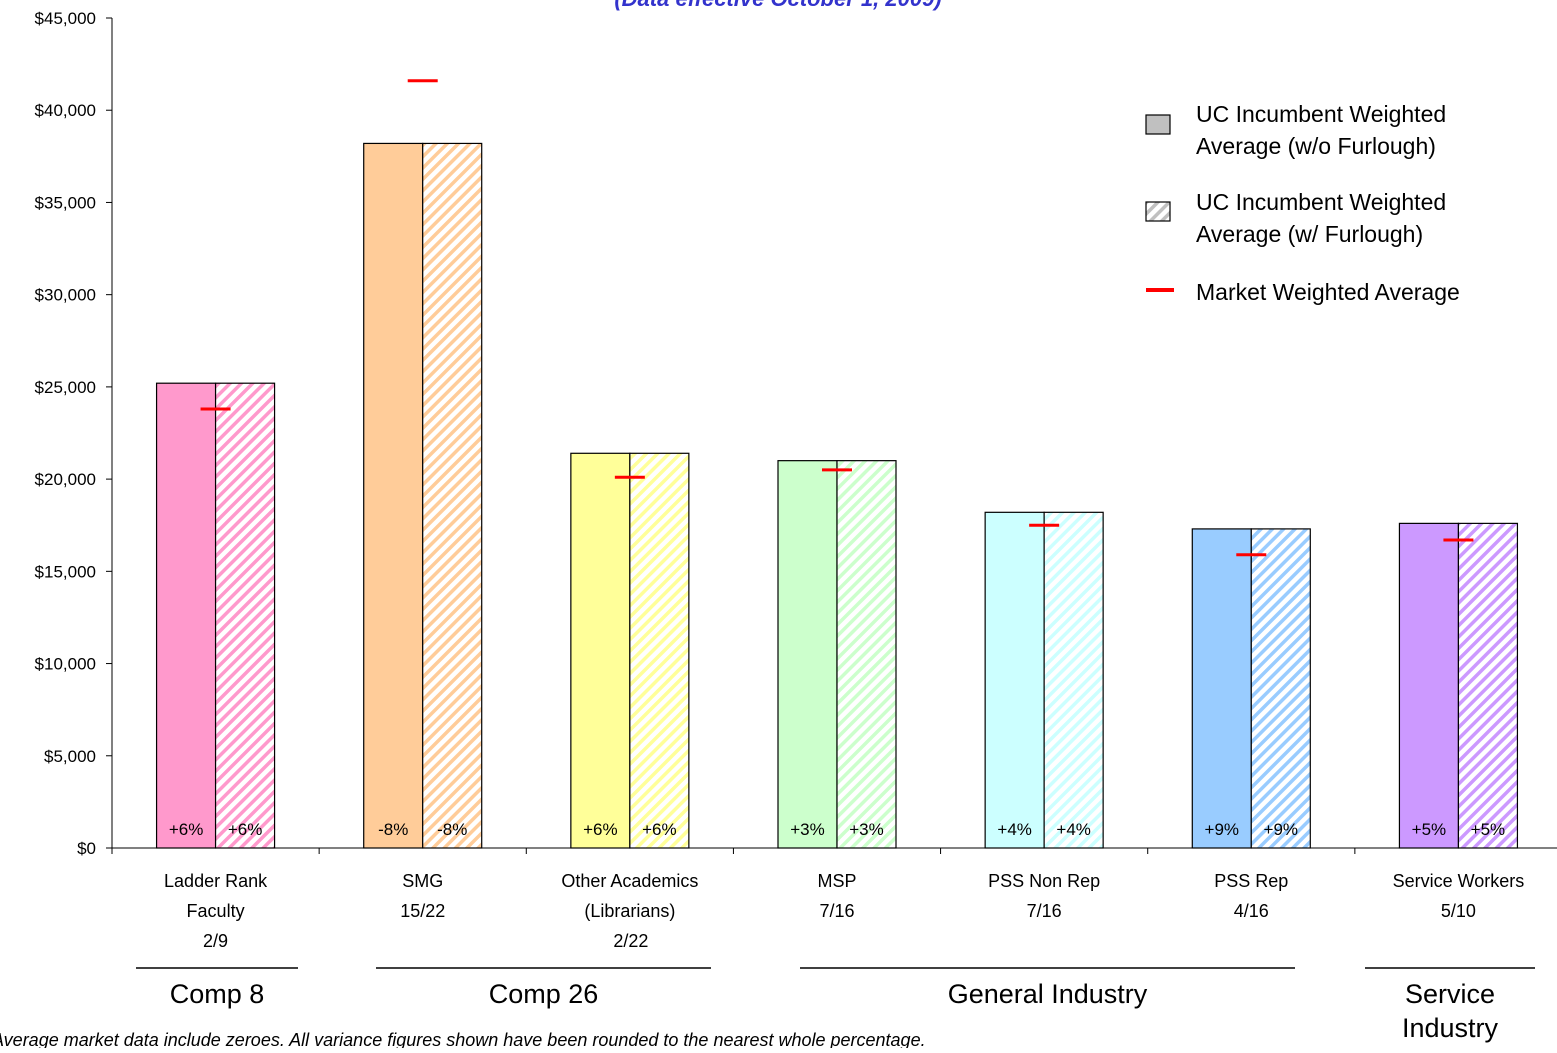 The image size is (1557, 1053). What do you see at coordinates (630, 941) in the screenshot?
I see `category-label: 2/22` at bounding box center [630, 941].